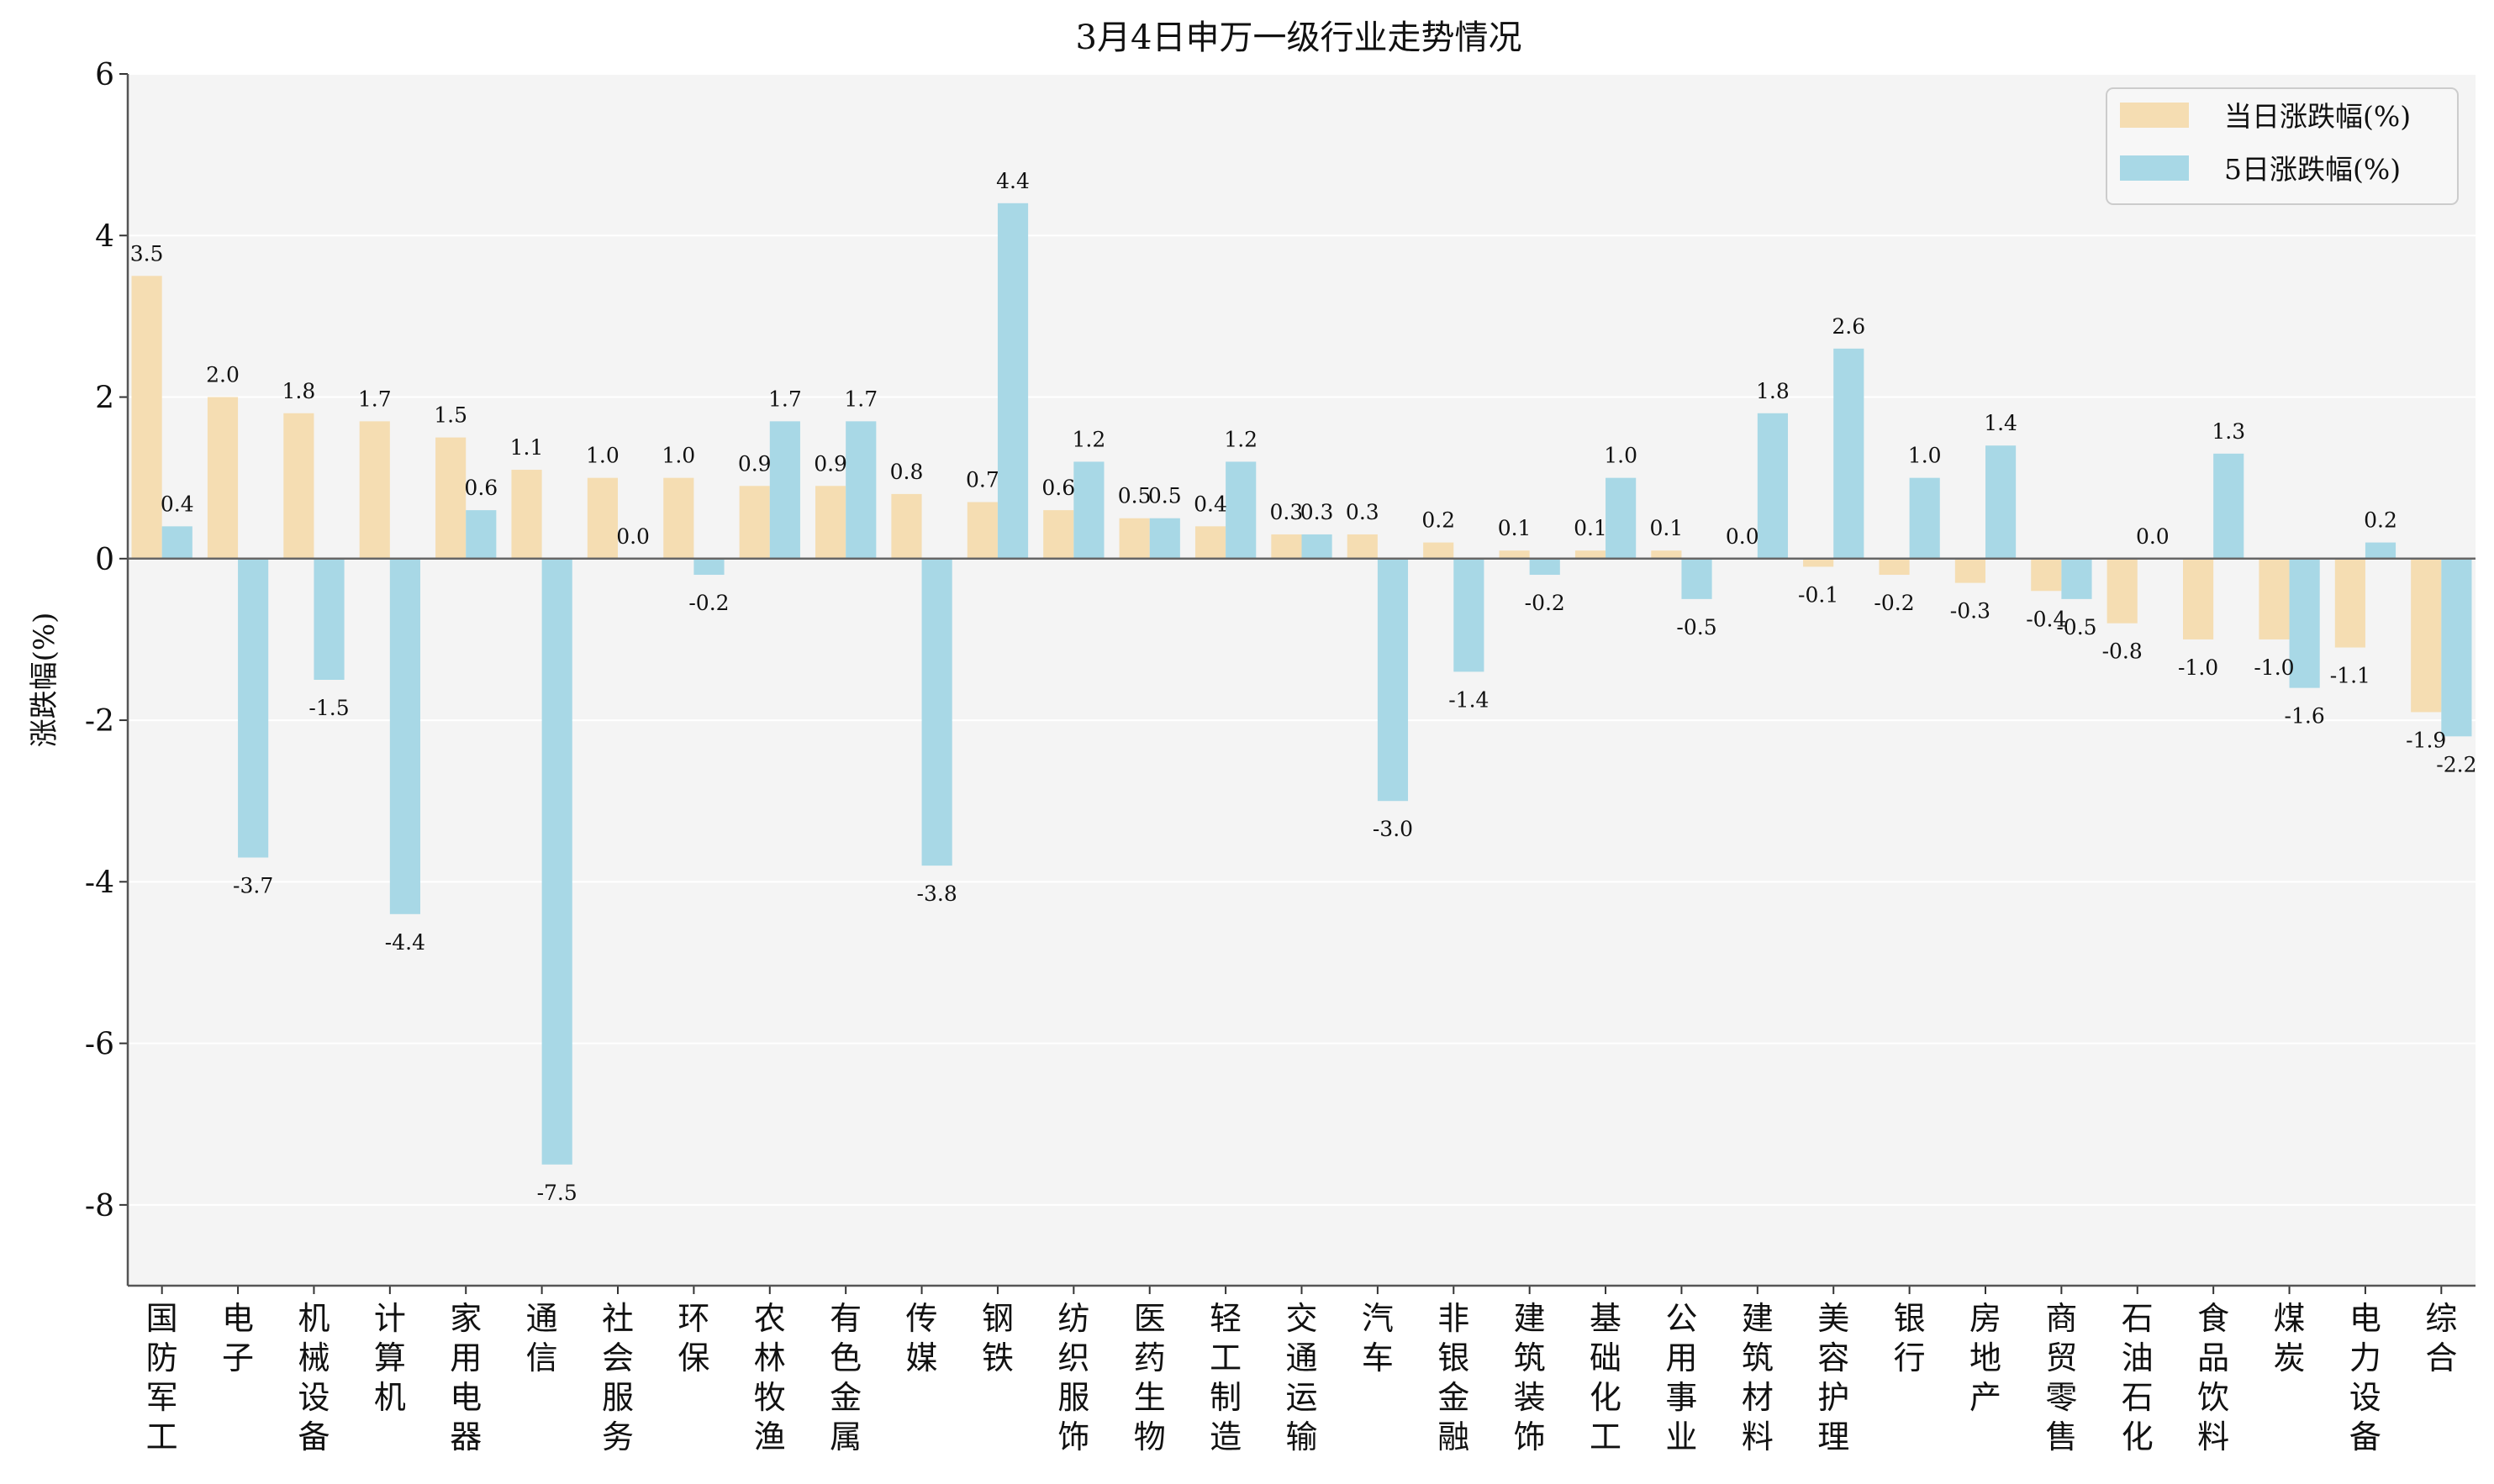  I want to click on data-label: -1.4, so click(1468, 699).